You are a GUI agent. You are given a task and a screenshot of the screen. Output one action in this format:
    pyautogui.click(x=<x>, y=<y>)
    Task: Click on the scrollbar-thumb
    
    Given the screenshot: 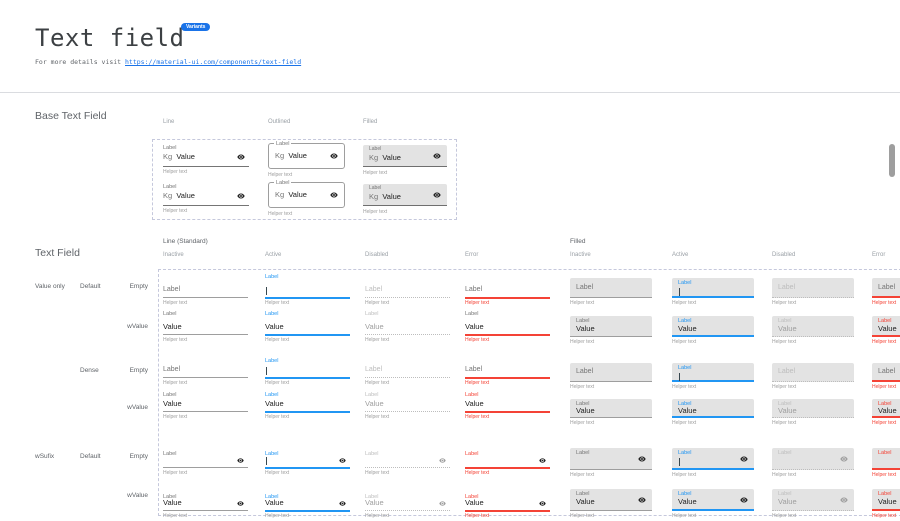 What is the action you would take?
    pyautogui.click(x=892, y=160)
    